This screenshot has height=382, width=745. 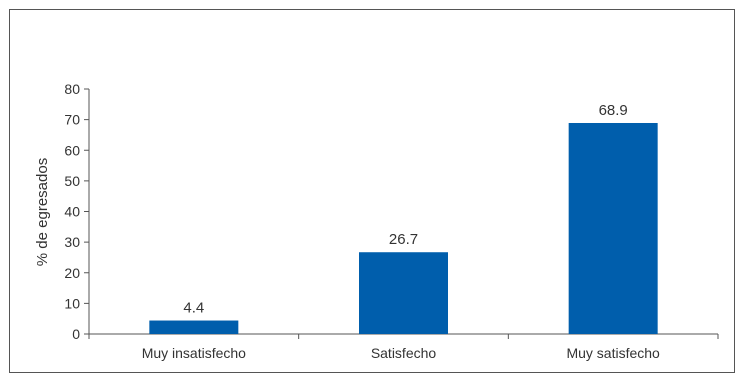 What do you see at coordinates (72, 120) in the screenshot?
I see `y-tick-label: 70` at bounding box center [72, 120].